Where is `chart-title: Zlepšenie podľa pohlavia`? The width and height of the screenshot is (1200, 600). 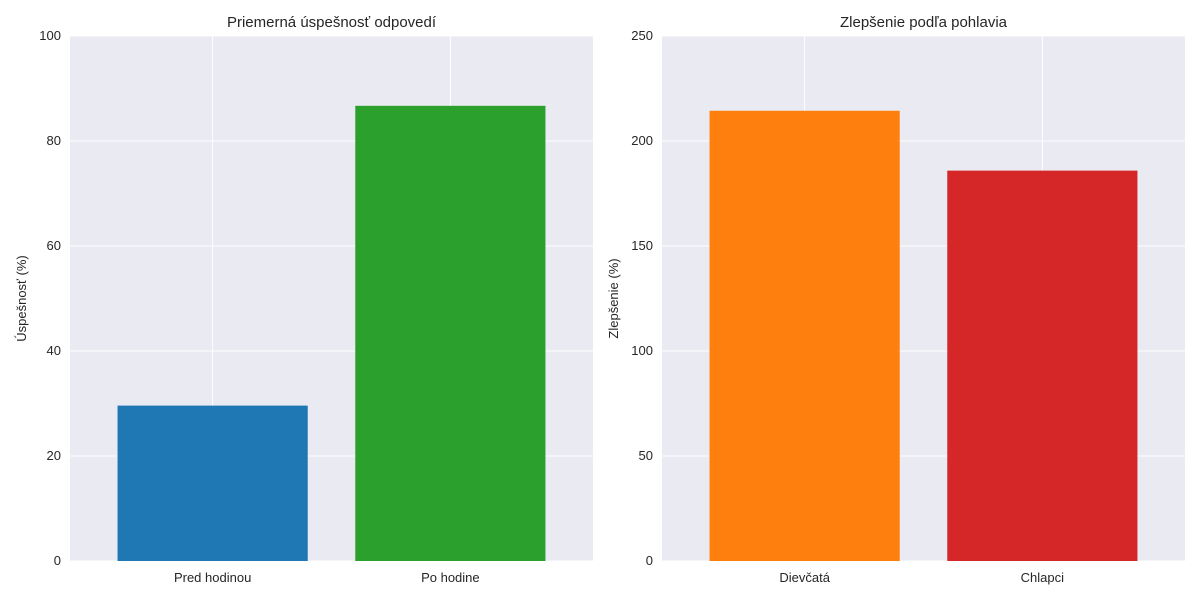
chart-title: Zlepšenie podľa pohlavia is located at coordinates (924, 22).